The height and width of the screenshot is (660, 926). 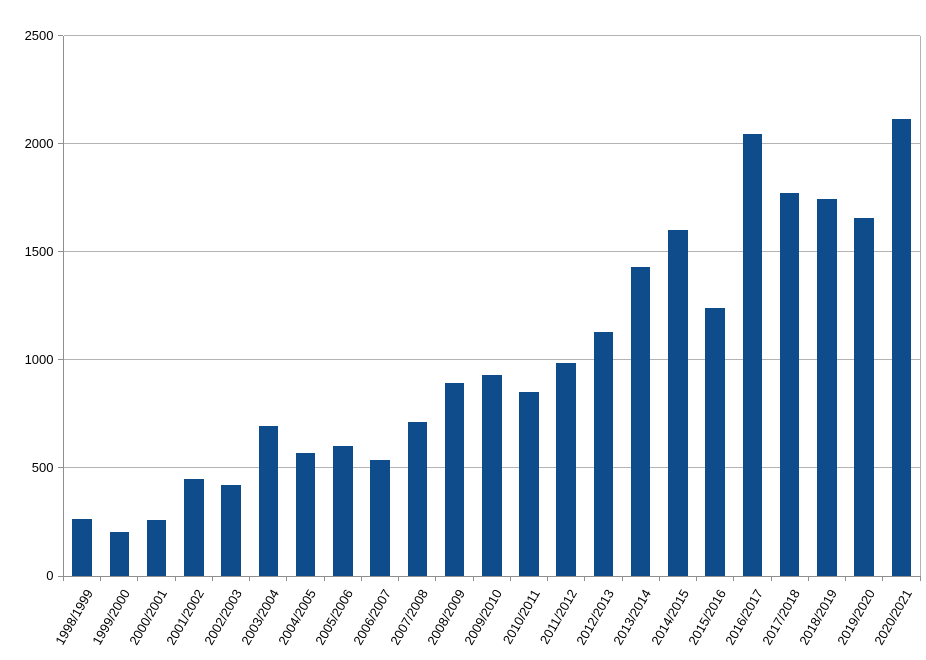 What do you see at coordinates (489, 576) in the screenshot?
I see `x-axis-line` at bounding box center [489, 576].